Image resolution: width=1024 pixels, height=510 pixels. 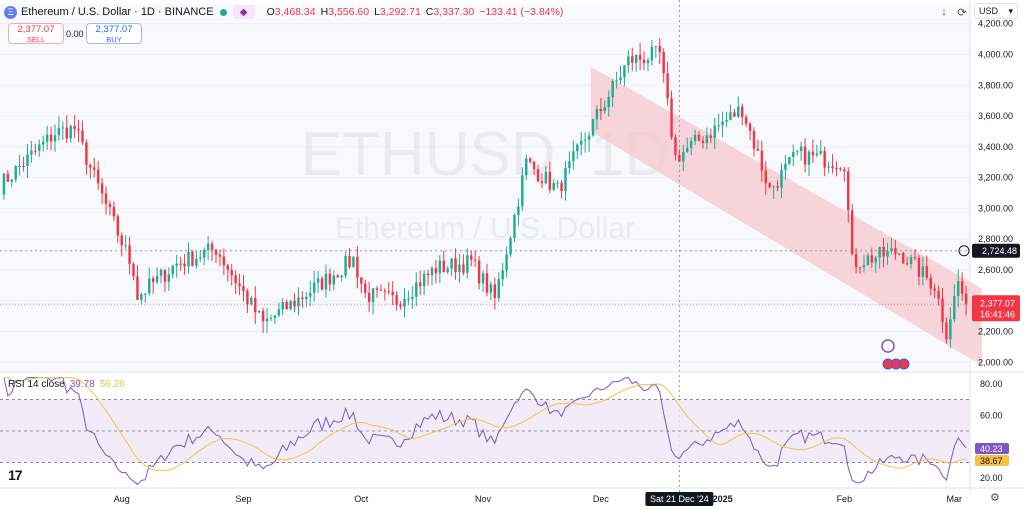 I want to click on buy-price: 2,377.07, so click(x=114, y=29).